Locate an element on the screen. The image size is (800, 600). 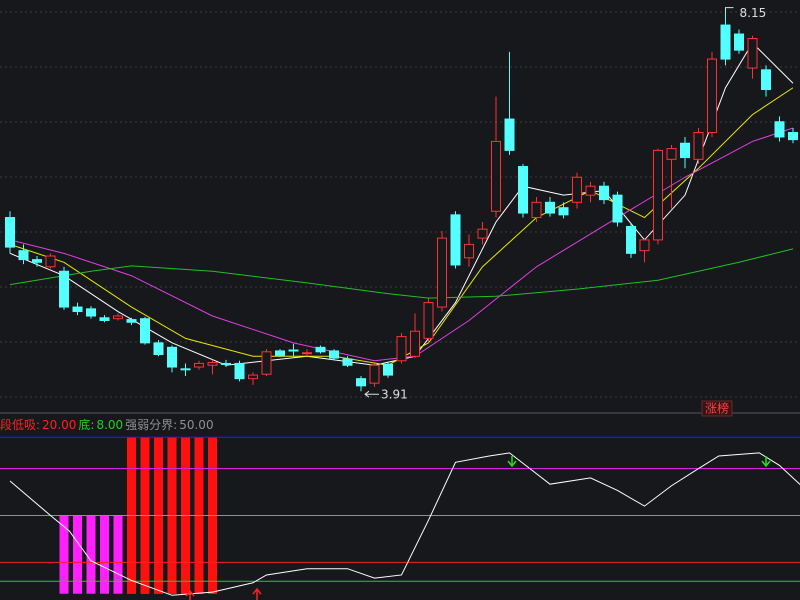
indicator-legend: 段低吸: 20.00 底: 8.00 强弱分界: 50.00 is located at coordinates (108, 424).